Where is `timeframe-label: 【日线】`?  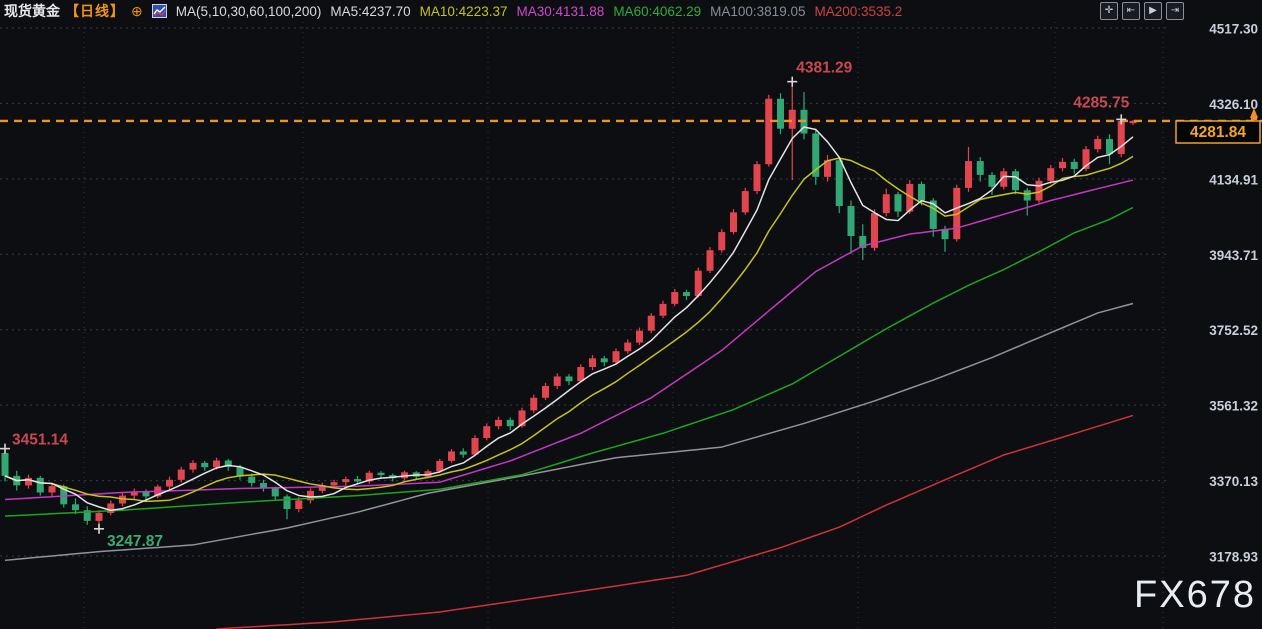
timeframe-label: 【日线】 is located at coordinates (95, 11).